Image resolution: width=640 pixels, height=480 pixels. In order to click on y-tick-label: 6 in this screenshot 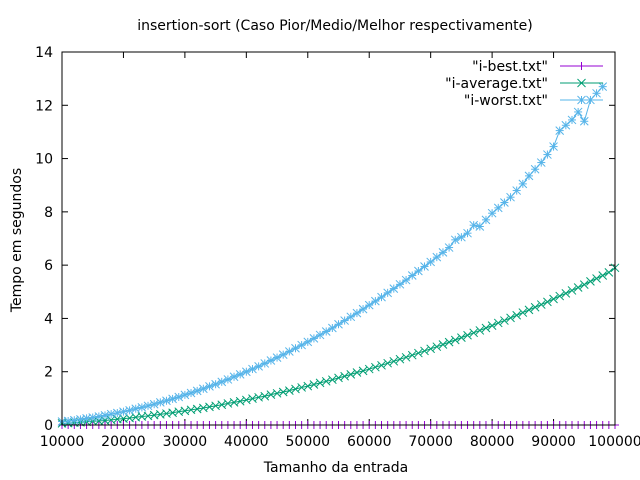, I will do `click(48, 266)`.